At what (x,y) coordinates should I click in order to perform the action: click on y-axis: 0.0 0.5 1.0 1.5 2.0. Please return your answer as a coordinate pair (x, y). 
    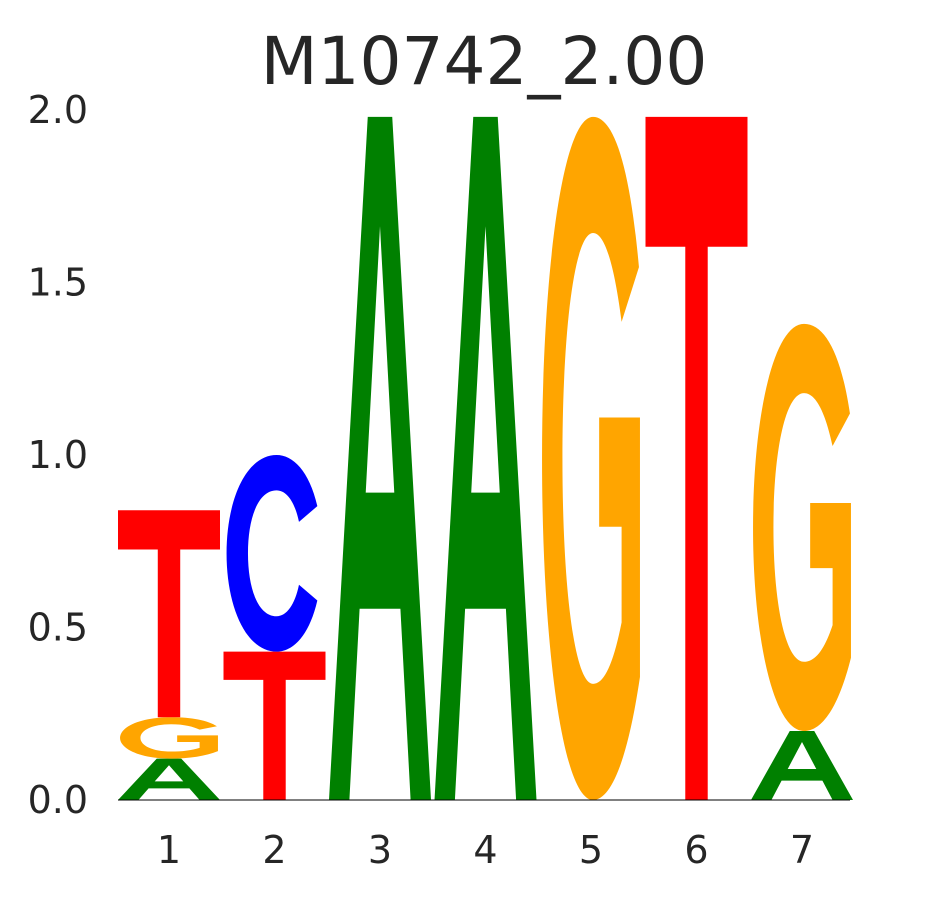
    Looking at the image, I should click on (58, 455).